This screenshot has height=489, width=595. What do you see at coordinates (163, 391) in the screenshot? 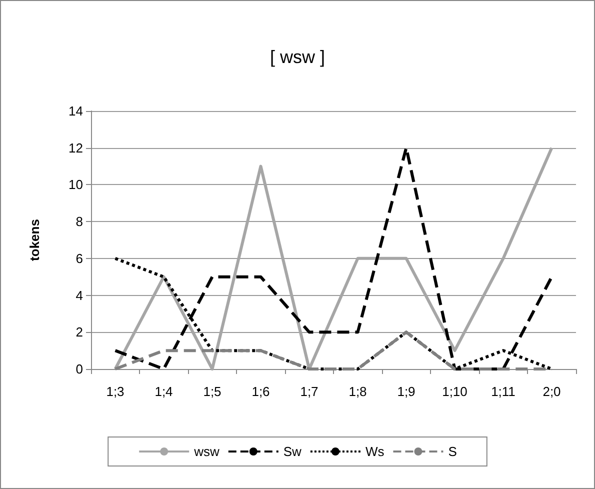
I see `x-tick-label: 1;4` at bounding box center [163, 391].